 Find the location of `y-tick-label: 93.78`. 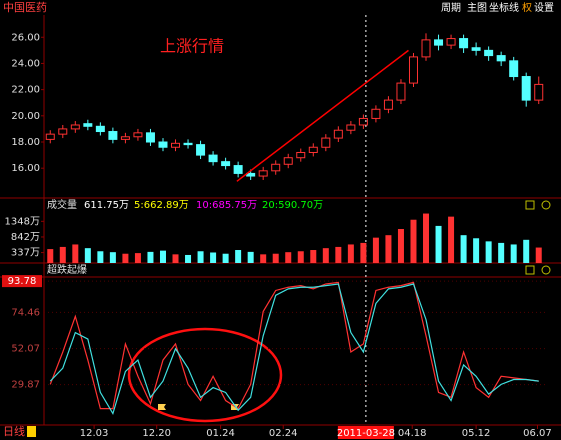

y-tick-label: 93.78 is located at coordinates (22, 281).